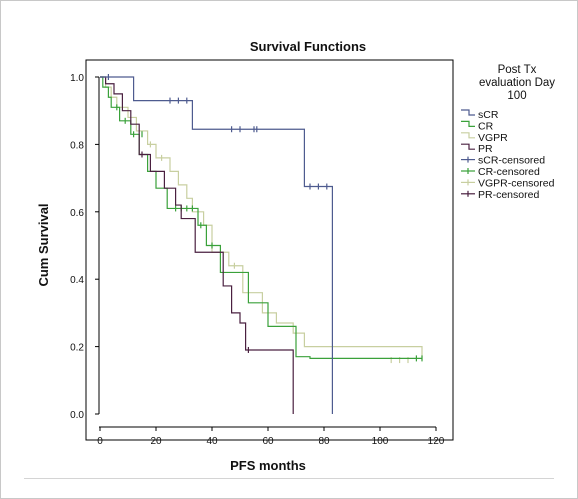 Image resolution: width=578 pixels, height=499 pixels. I want to click on legend-item: sCR, so click(480, 115).